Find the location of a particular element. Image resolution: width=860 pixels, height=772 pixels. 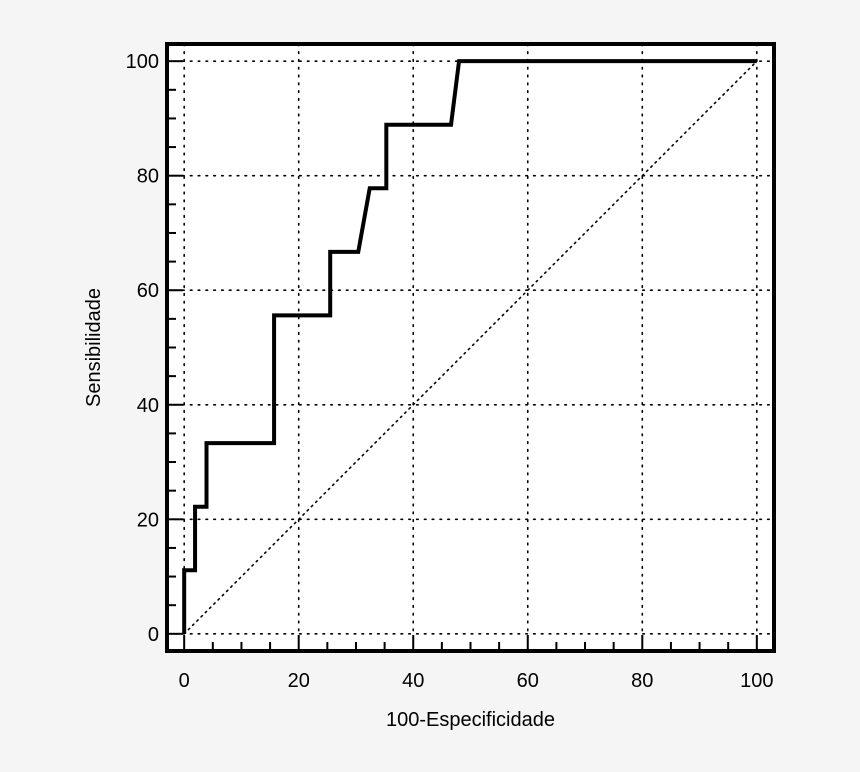

x-tick-label: 20 is located at coordinates (299, 681).